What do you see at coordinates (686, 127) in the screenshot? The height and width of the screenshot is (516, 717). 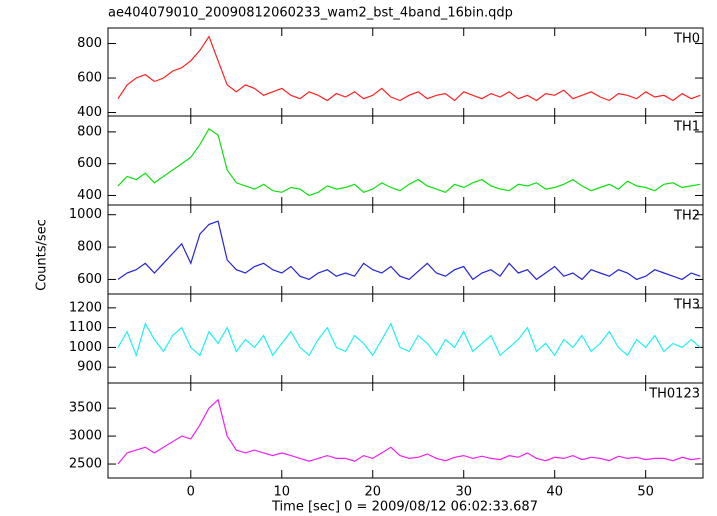 I see `panel-label: TH1` at bounding box center [686, 127].